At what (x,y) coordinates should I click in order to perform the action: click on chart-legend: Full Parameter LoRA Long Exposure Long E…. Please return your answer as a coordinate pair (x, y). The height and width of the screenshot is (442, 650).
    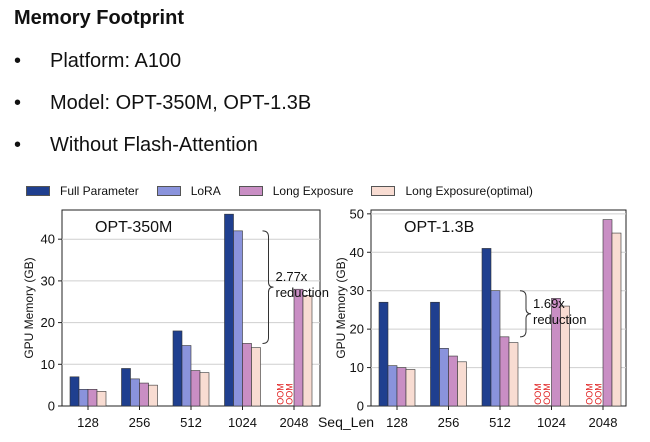
    Looking at the image, I should click on (288, 191).